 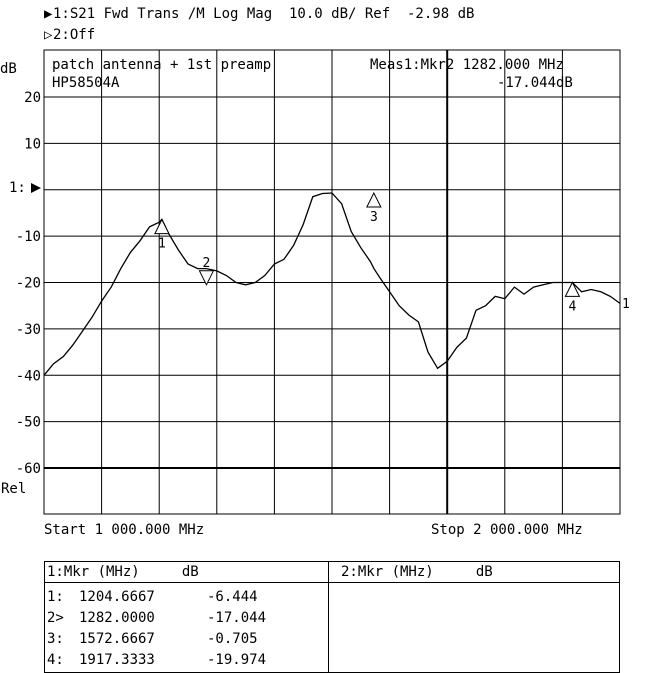 What do you see at coordinates (28, 237) in the screenshot?
I see `y-tick-label: -10` at bounding box center [28, 237].